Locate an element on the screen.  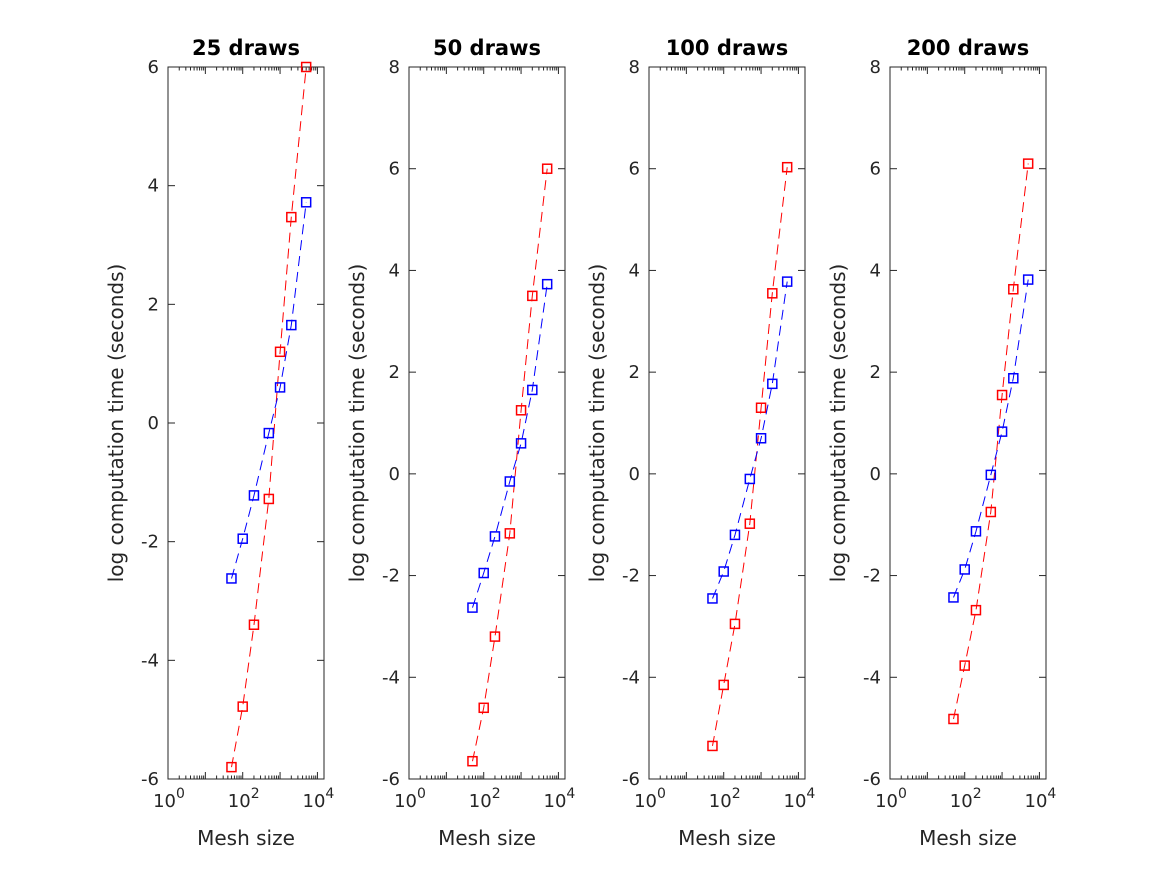
chart-title: 100 draws is located at coordinates (727, 48).